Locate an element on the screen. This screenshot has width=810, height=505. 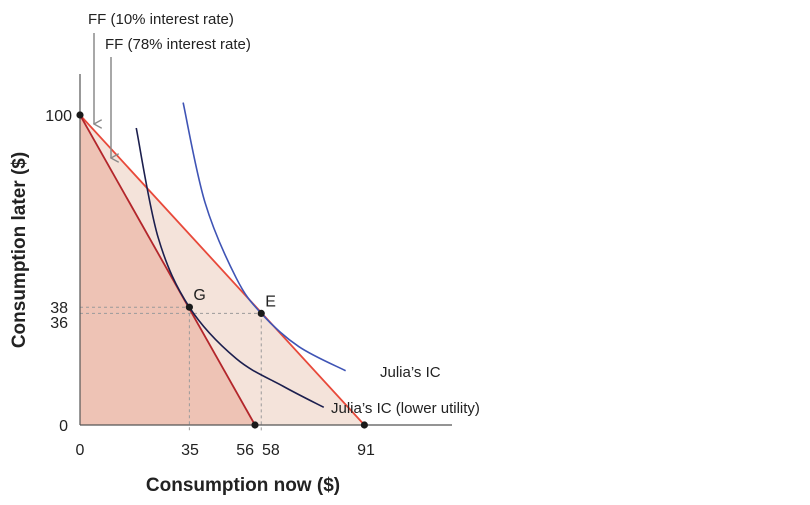
annotation-ff-10-percent: FF (10% interest rate) is located at coordinates (161, 19).